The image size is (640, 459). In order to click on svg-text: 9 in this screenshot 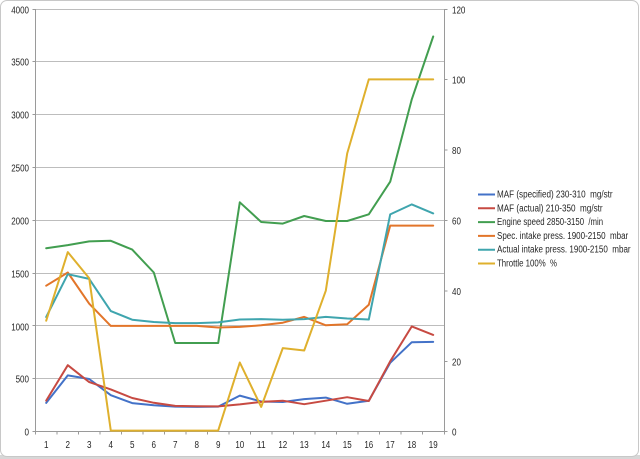, I will do `click(218, 445)`.